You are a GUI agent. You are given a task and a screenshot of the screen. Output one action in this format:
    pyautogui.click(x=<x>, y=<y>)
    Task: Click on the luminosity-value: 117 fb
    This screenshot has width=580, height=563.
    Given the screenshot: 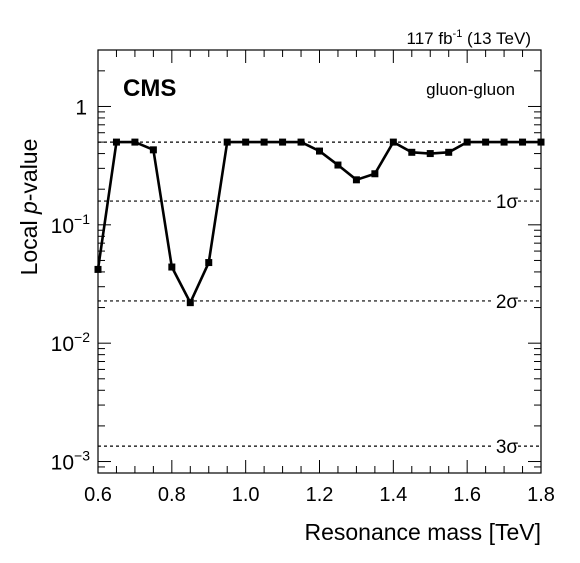 What is the action you would take?
    pyautogui.click(x=430, y=38)
    